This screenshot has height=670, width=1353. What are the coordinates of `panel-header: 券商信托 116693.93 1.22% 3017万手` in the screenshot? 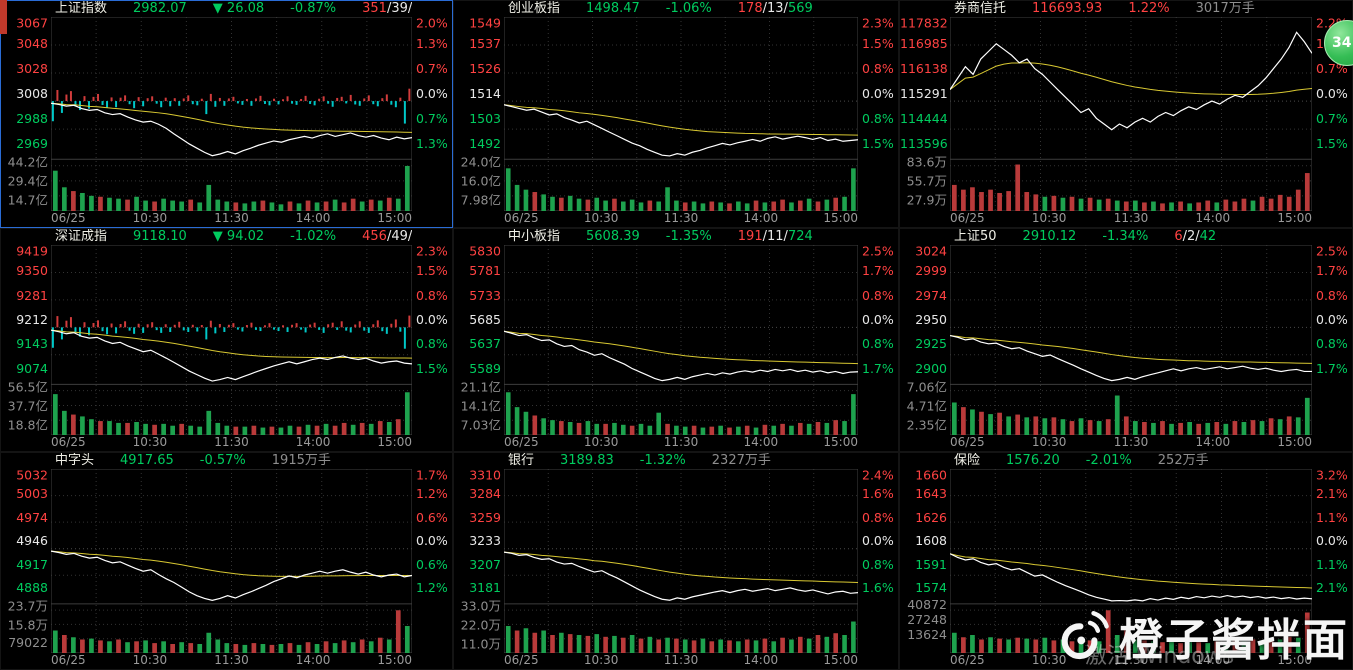 It's located at (1133, 9).